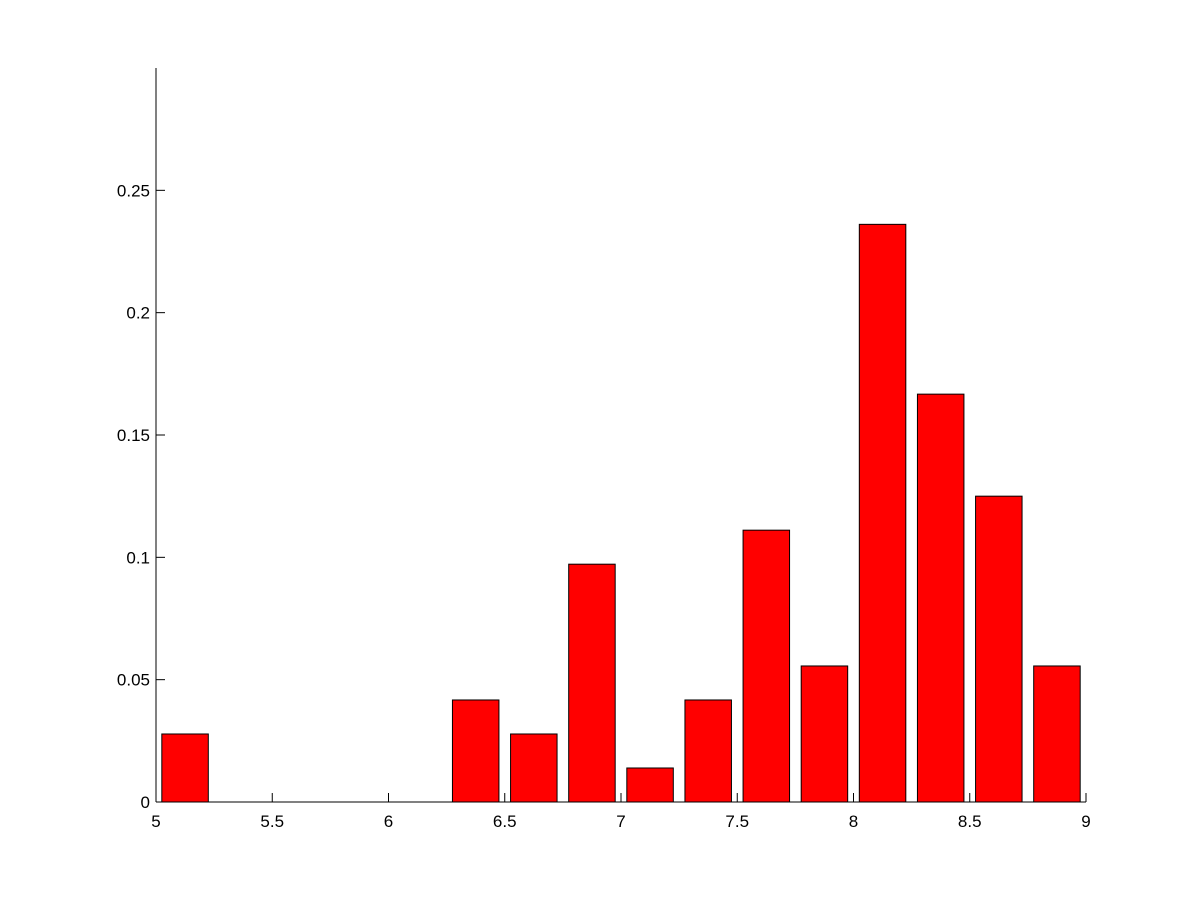  What do you see at coordinates (133, 680) in the screenshot?
I see `y-tick-label: 0.05` at bounding box center [133, 680].